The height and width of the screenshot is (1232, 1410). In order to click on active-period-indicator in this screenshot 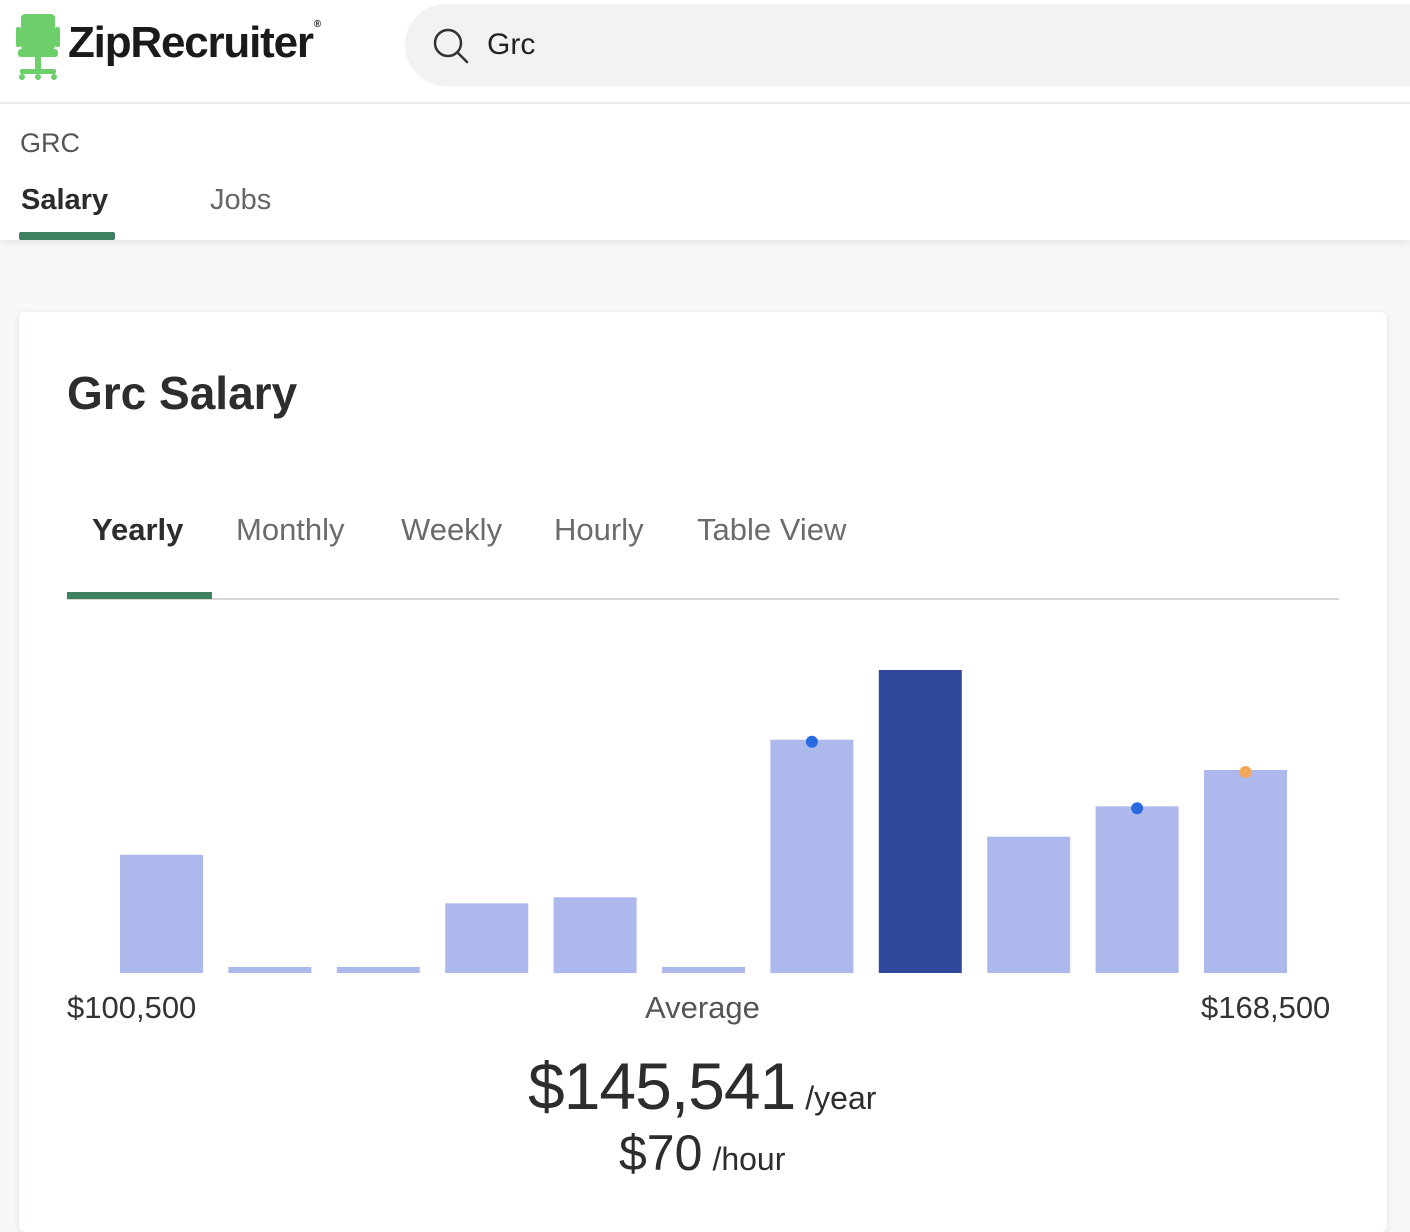, I will do `click(139, 595)`.